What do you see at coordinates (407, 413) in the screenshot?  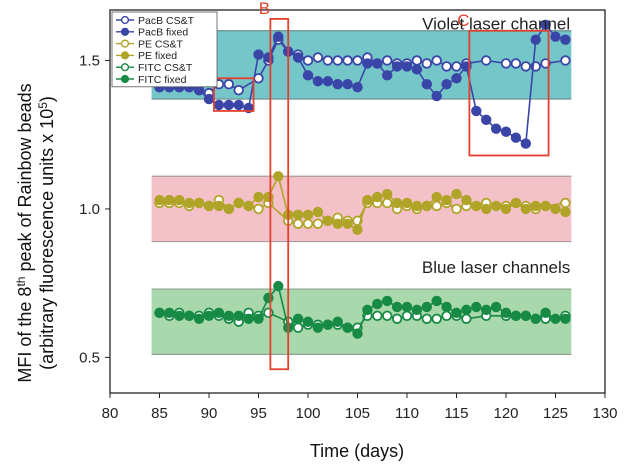 I see `x-tick-label-110: 110` at bounding box center [407, 413].